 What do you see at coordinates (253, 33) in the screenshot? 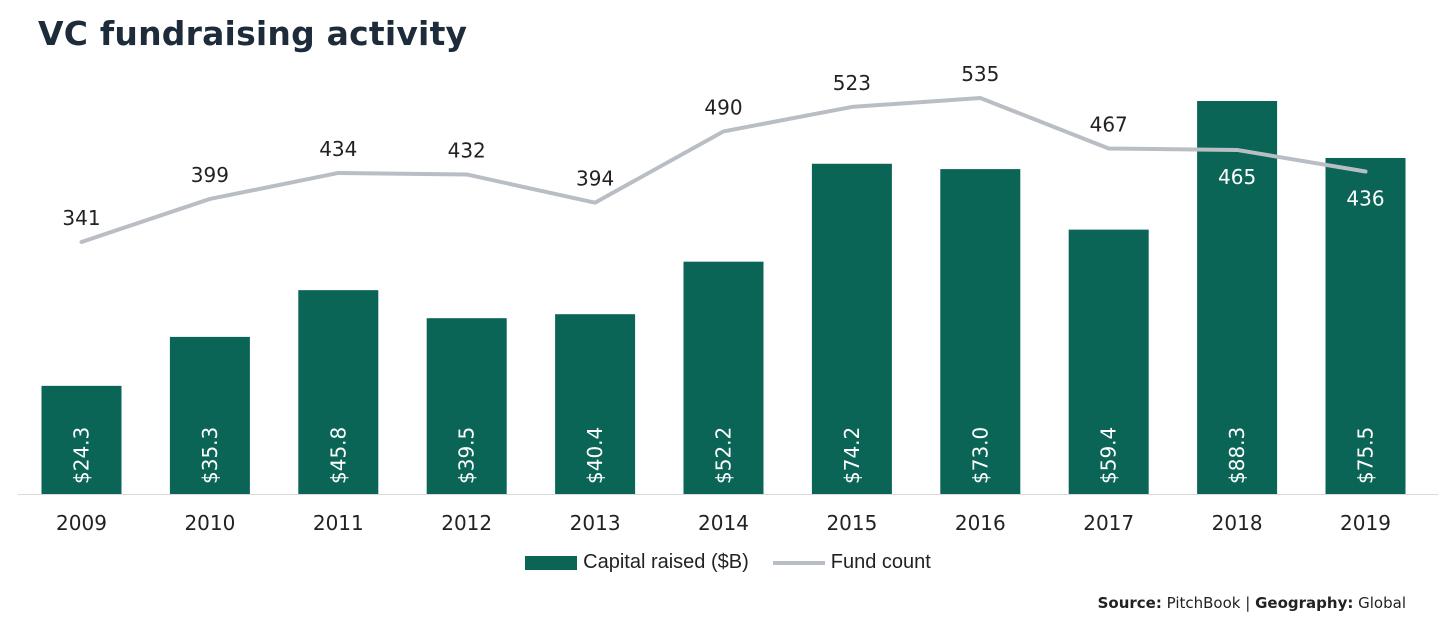
I see `chart-title: VC fundraising activity` at bounding box center [253, 33].